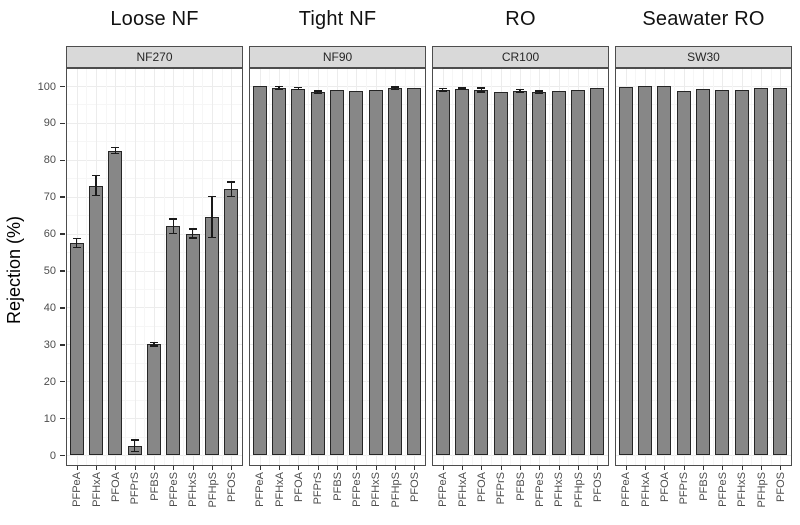 The image size is (800, 525). I want to click on y-tick-label: 10, so click(49, 418).